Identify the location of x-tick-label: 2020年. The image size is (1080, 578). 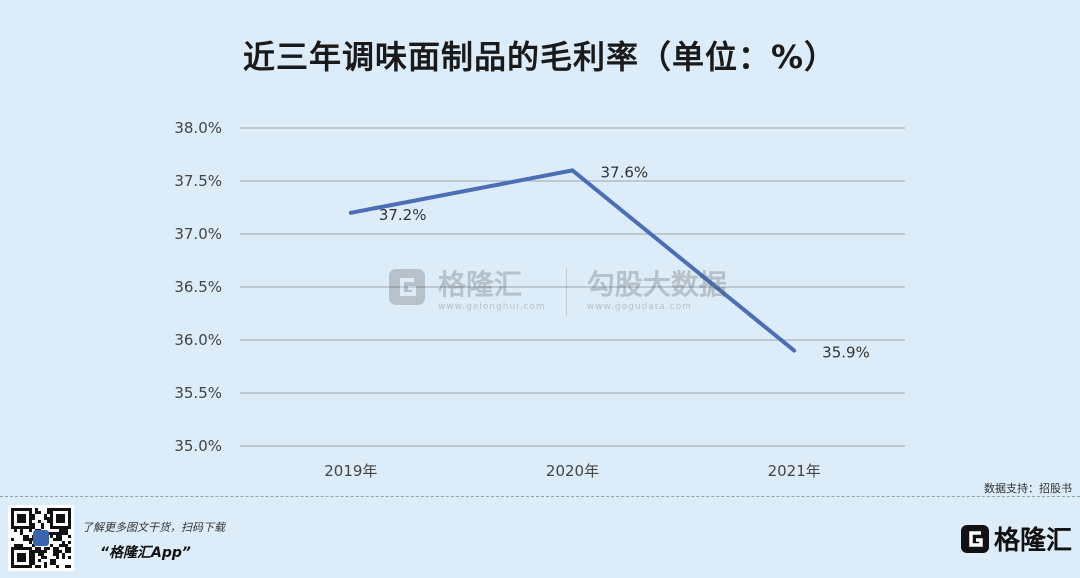
(572, 471).